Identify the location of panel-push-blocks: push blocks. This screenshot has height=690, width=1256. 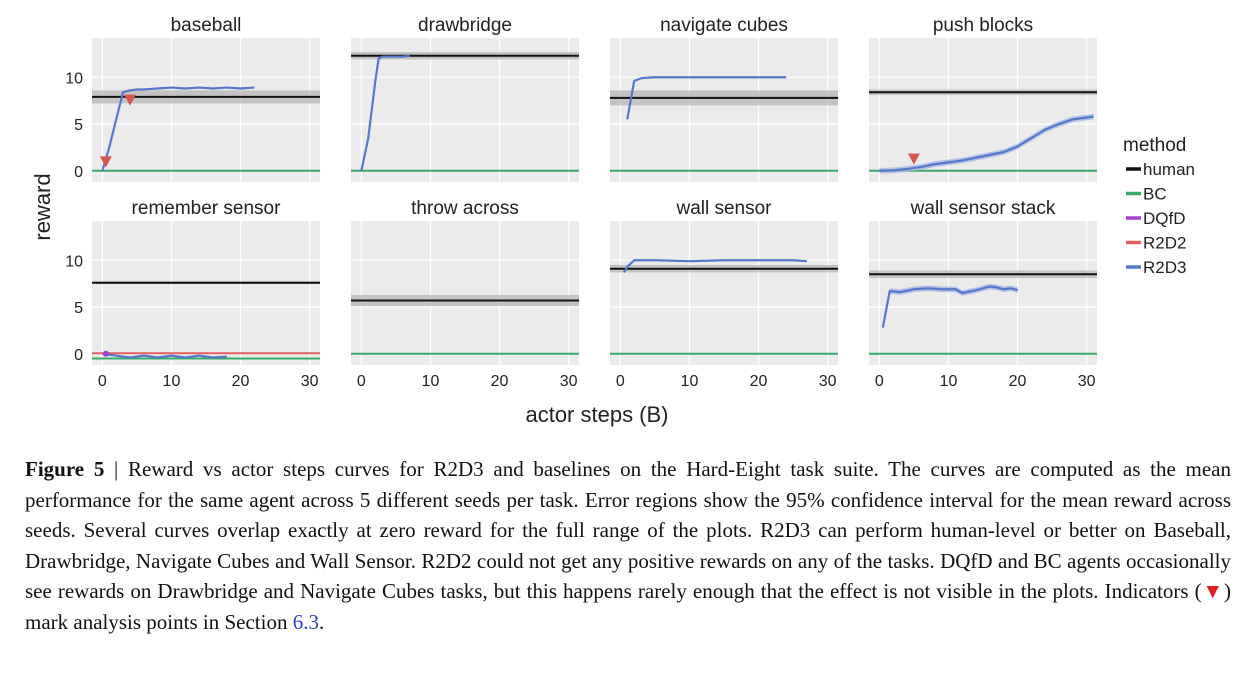
(983, 98).